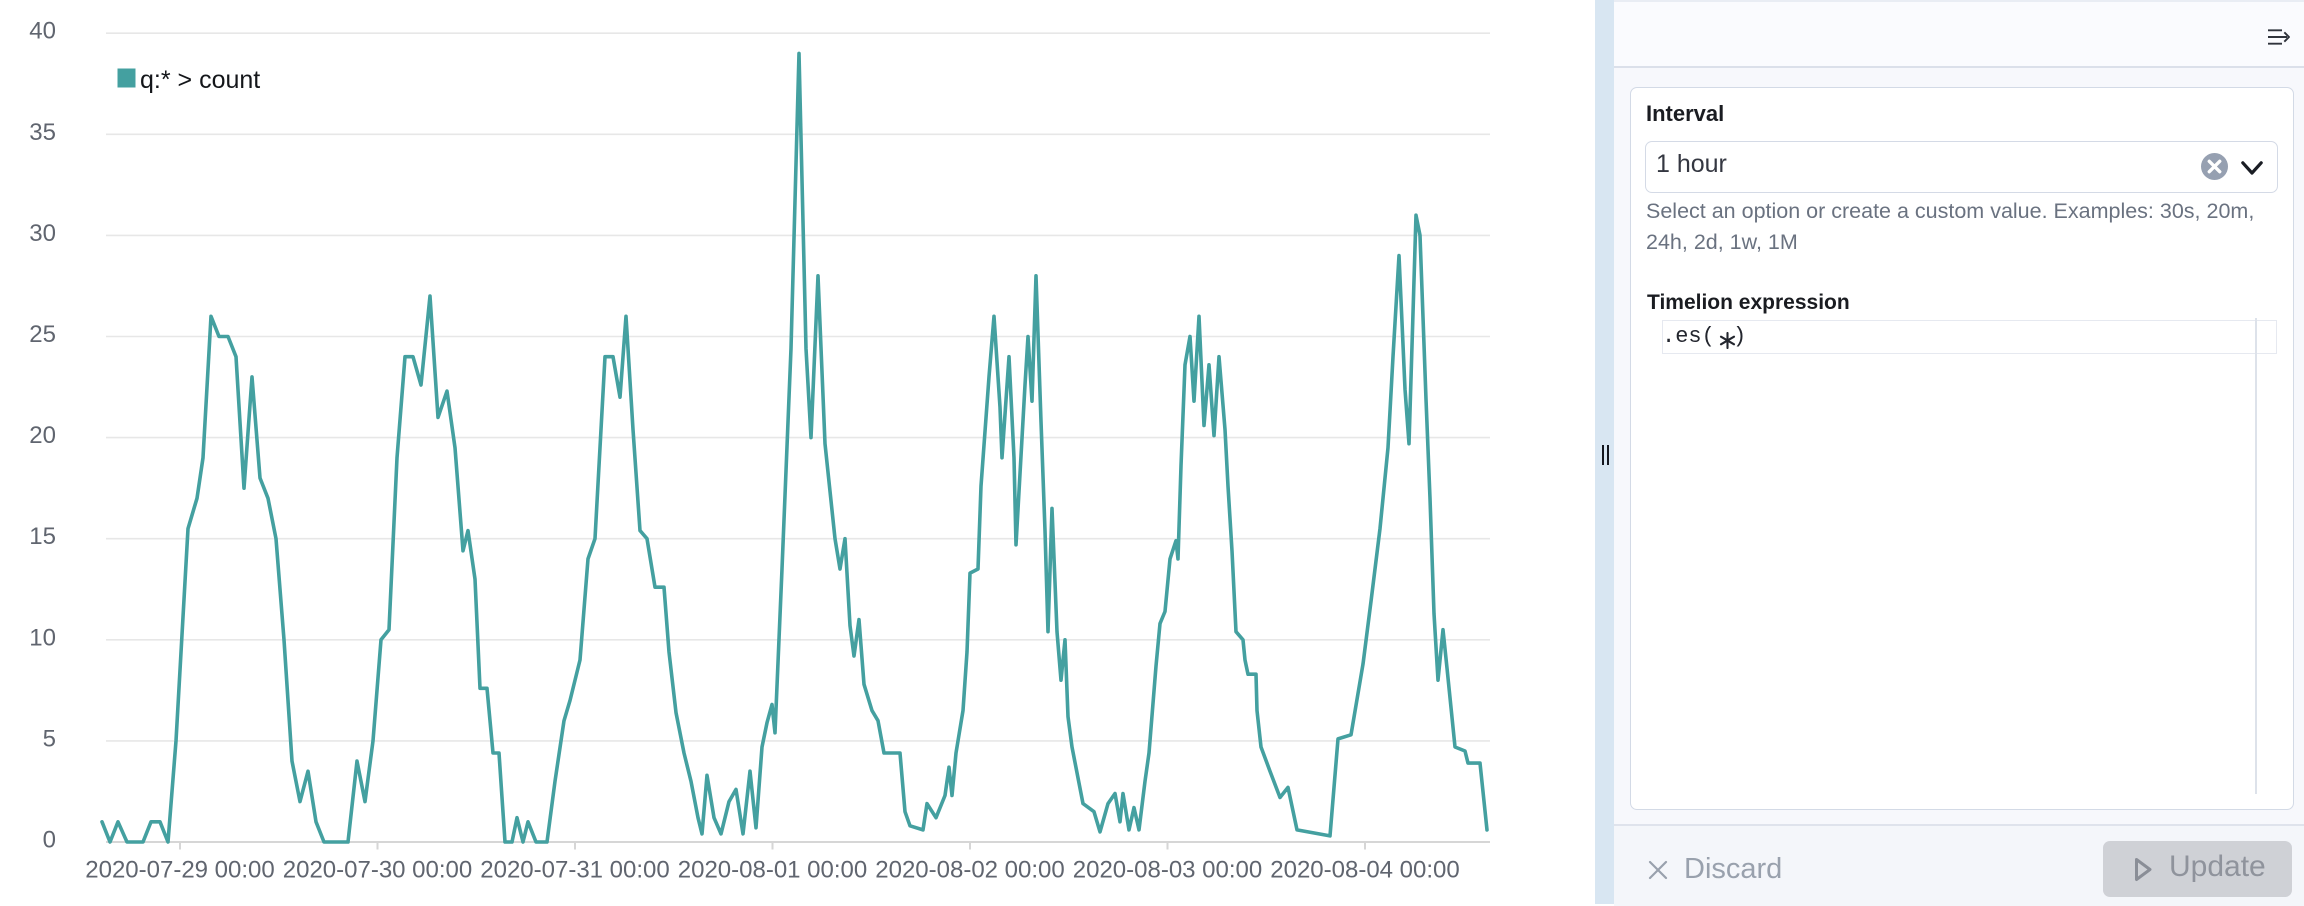  Describe the element at coordinates (42, 435) in the screenshot. I see `svg-text: 20` at that location.